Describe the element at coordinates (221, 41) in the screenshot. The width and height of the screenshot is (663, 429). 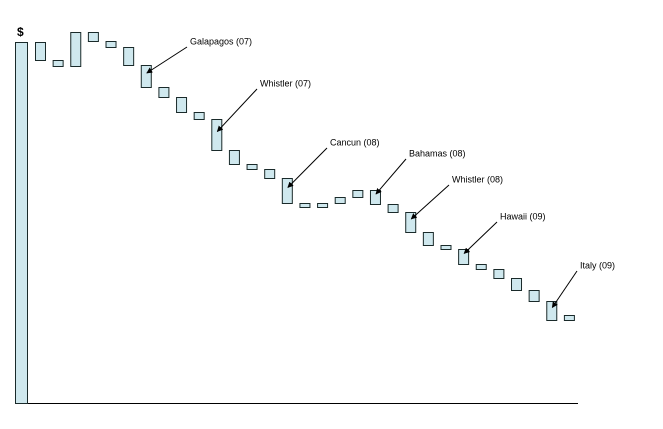
I see `annotation: Galapagos (07)` at that location.